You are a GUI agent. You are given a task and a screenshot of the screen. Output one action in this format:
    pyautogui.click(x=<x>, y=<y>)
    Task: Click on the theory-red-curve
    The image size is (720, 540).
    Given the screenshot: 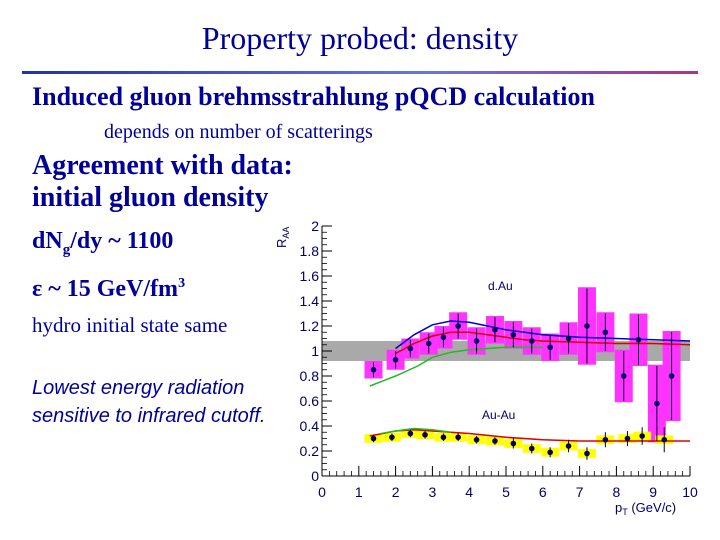 What is the action you would take?
    pyautogui.click(x=543, y=343)
    